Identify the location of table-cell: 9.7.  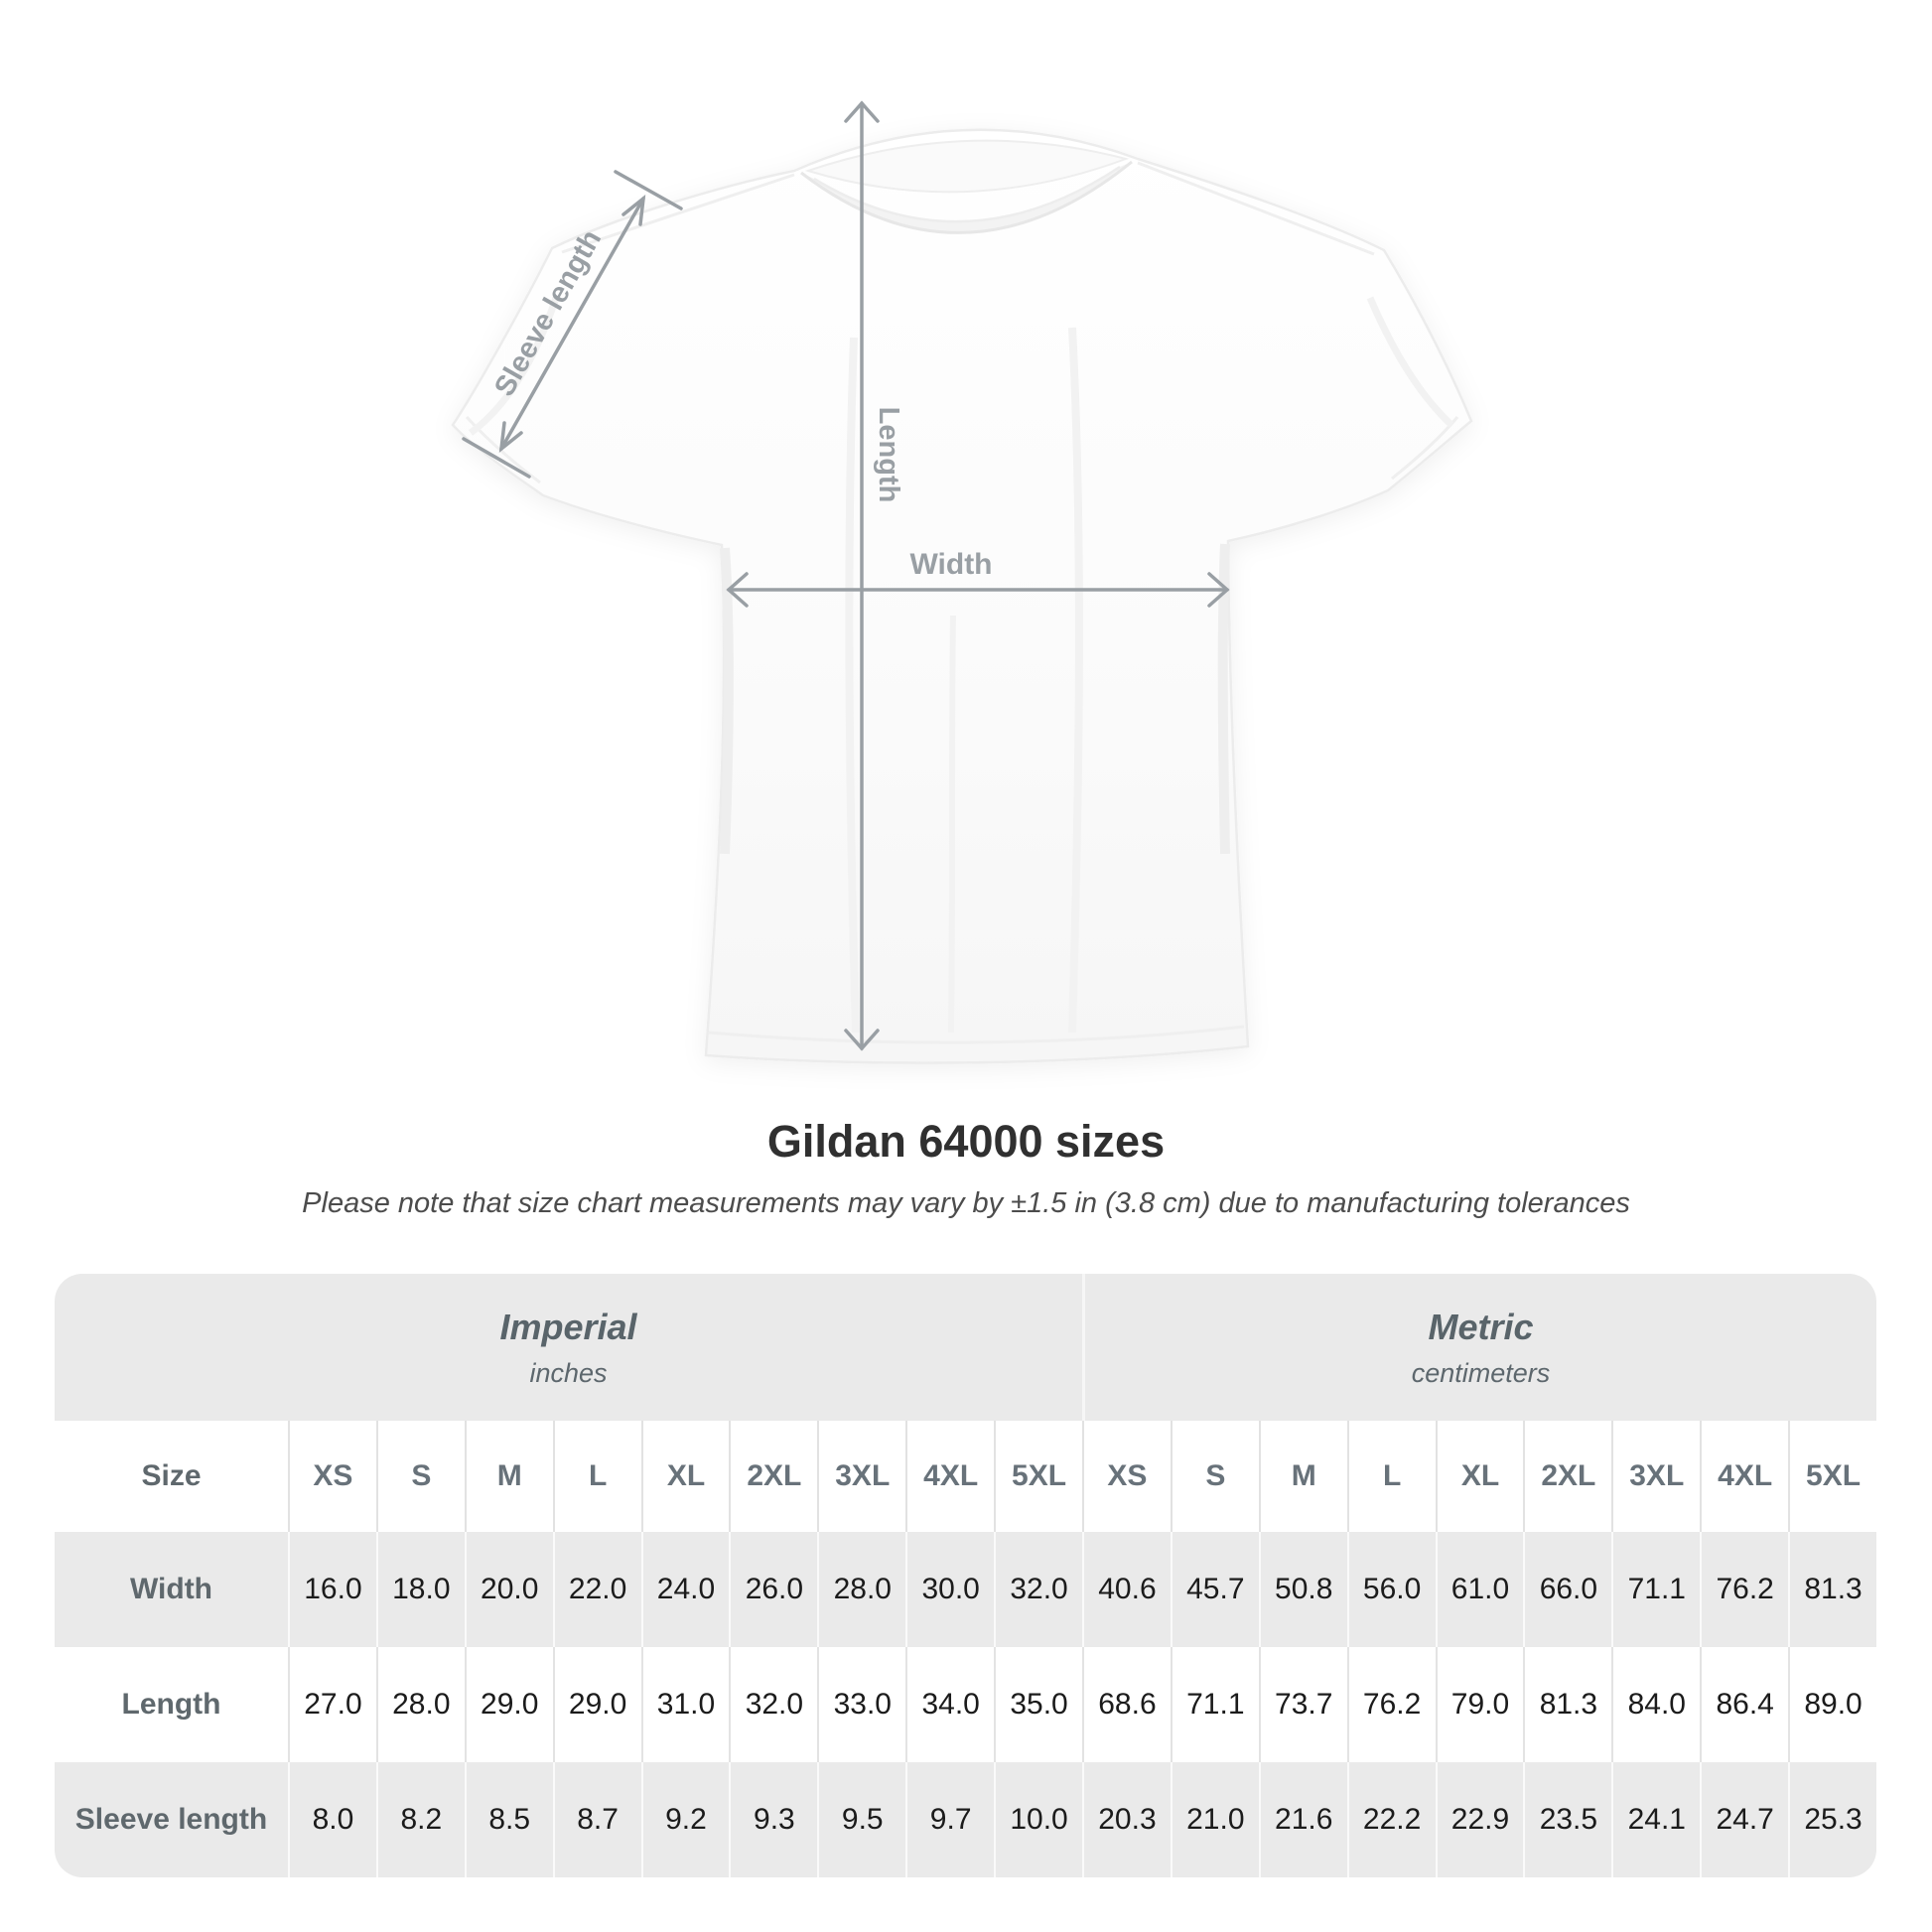
(950, 1820).